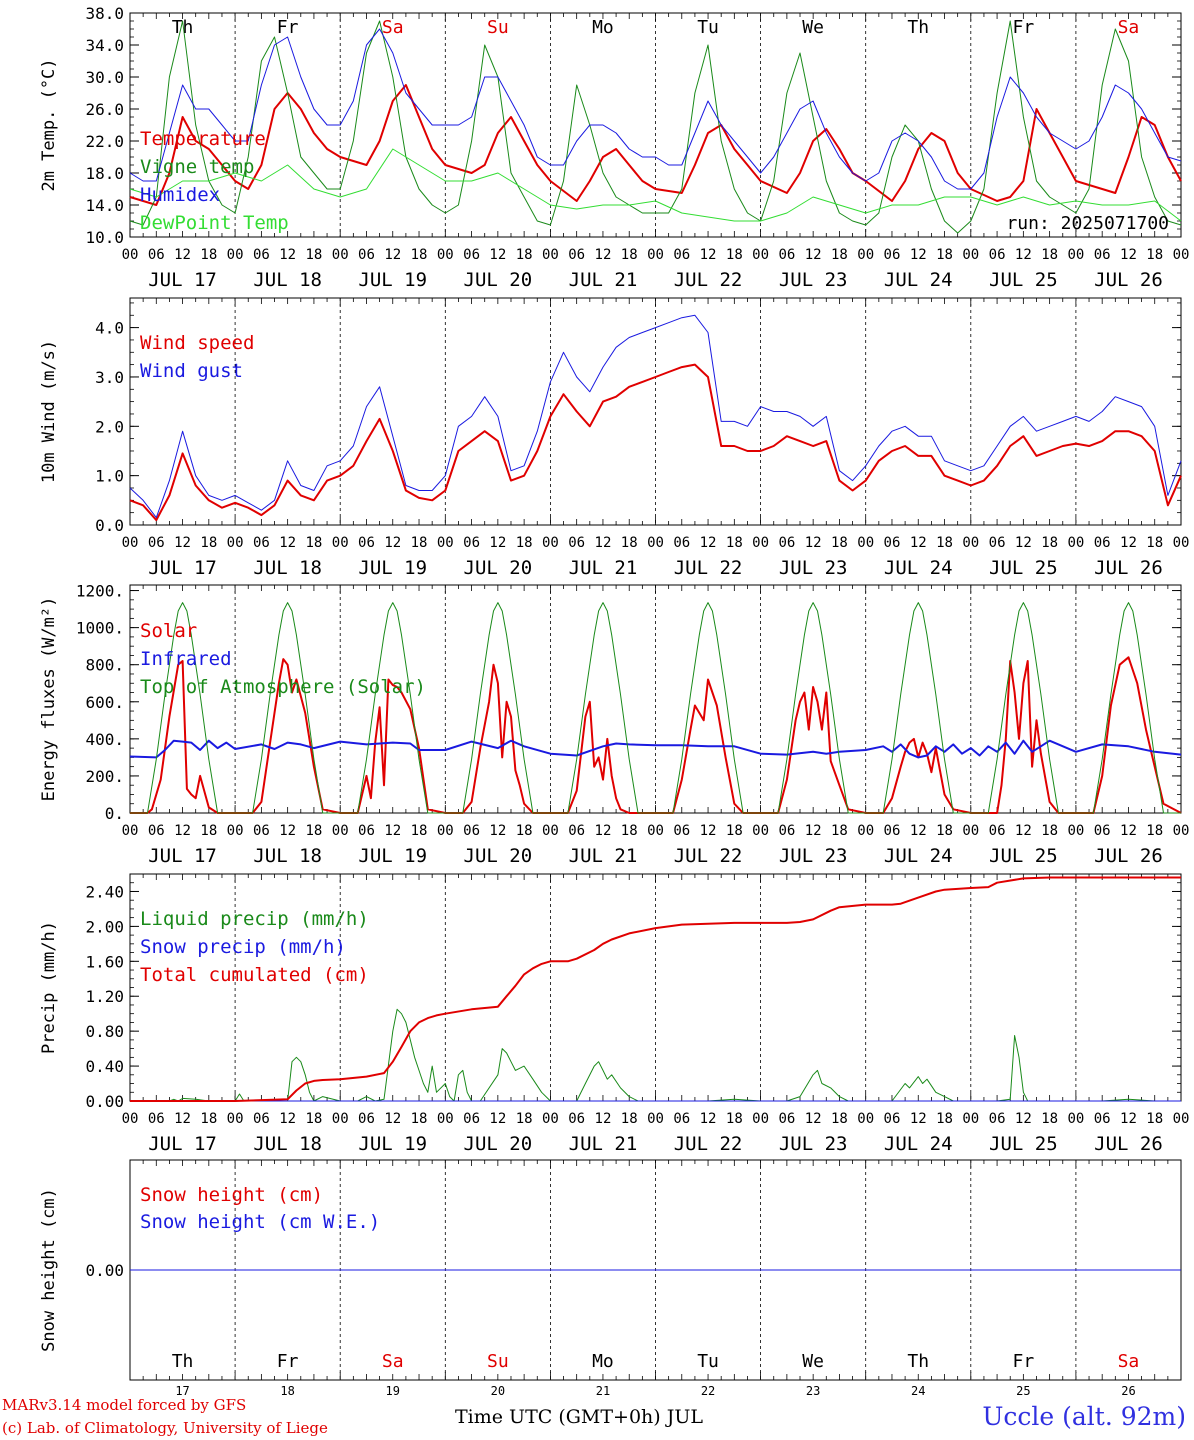 This screenshot has width=1194, height=1440. I want to click on y-tick-label: 18.0, so click(104, 173).